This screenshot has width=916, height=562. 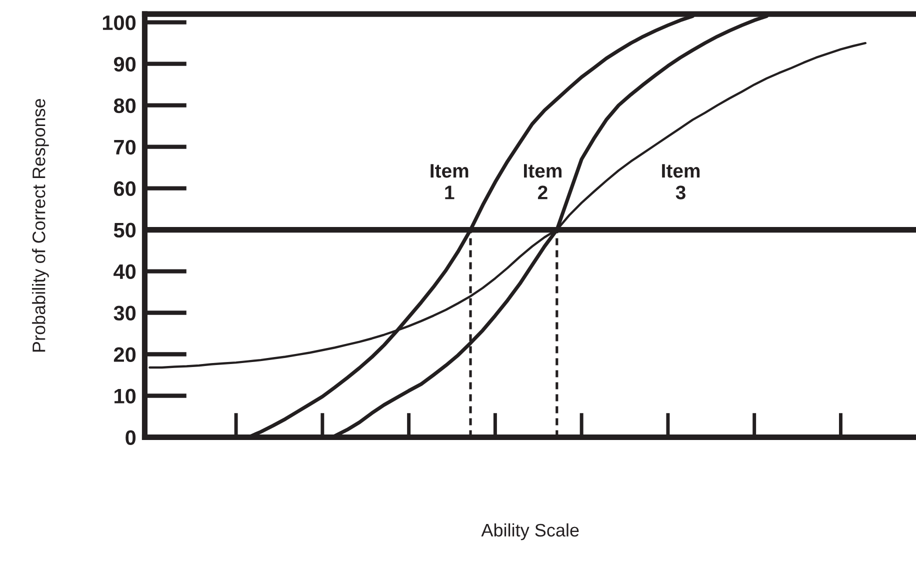 I want to click on y-axis-title: Probability of Correct Response, so click(x=40, y=225).